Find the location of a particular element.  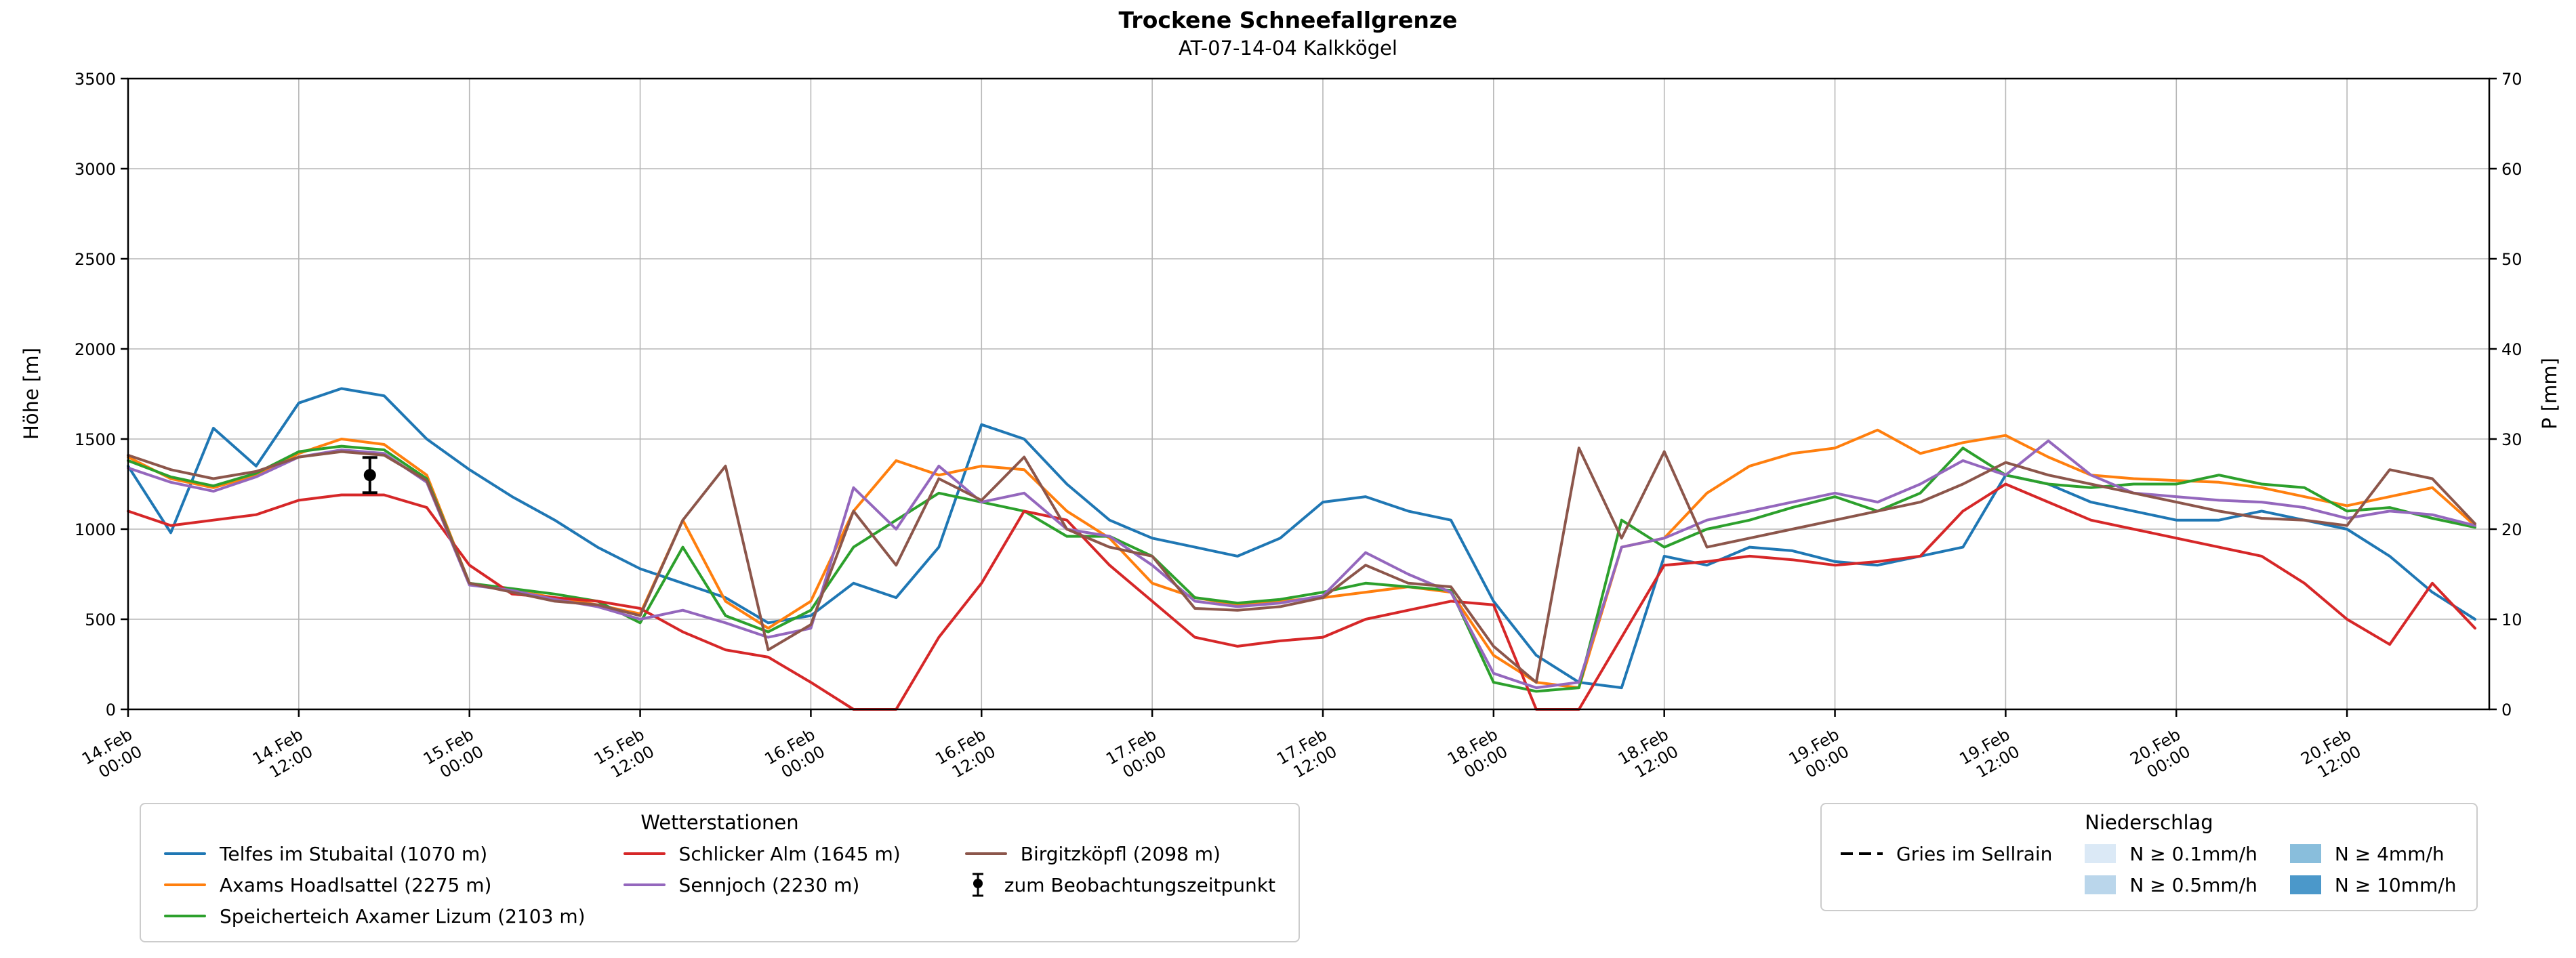

svg-text: 19.Feb00:00 is located at coordinates (1819, 755).